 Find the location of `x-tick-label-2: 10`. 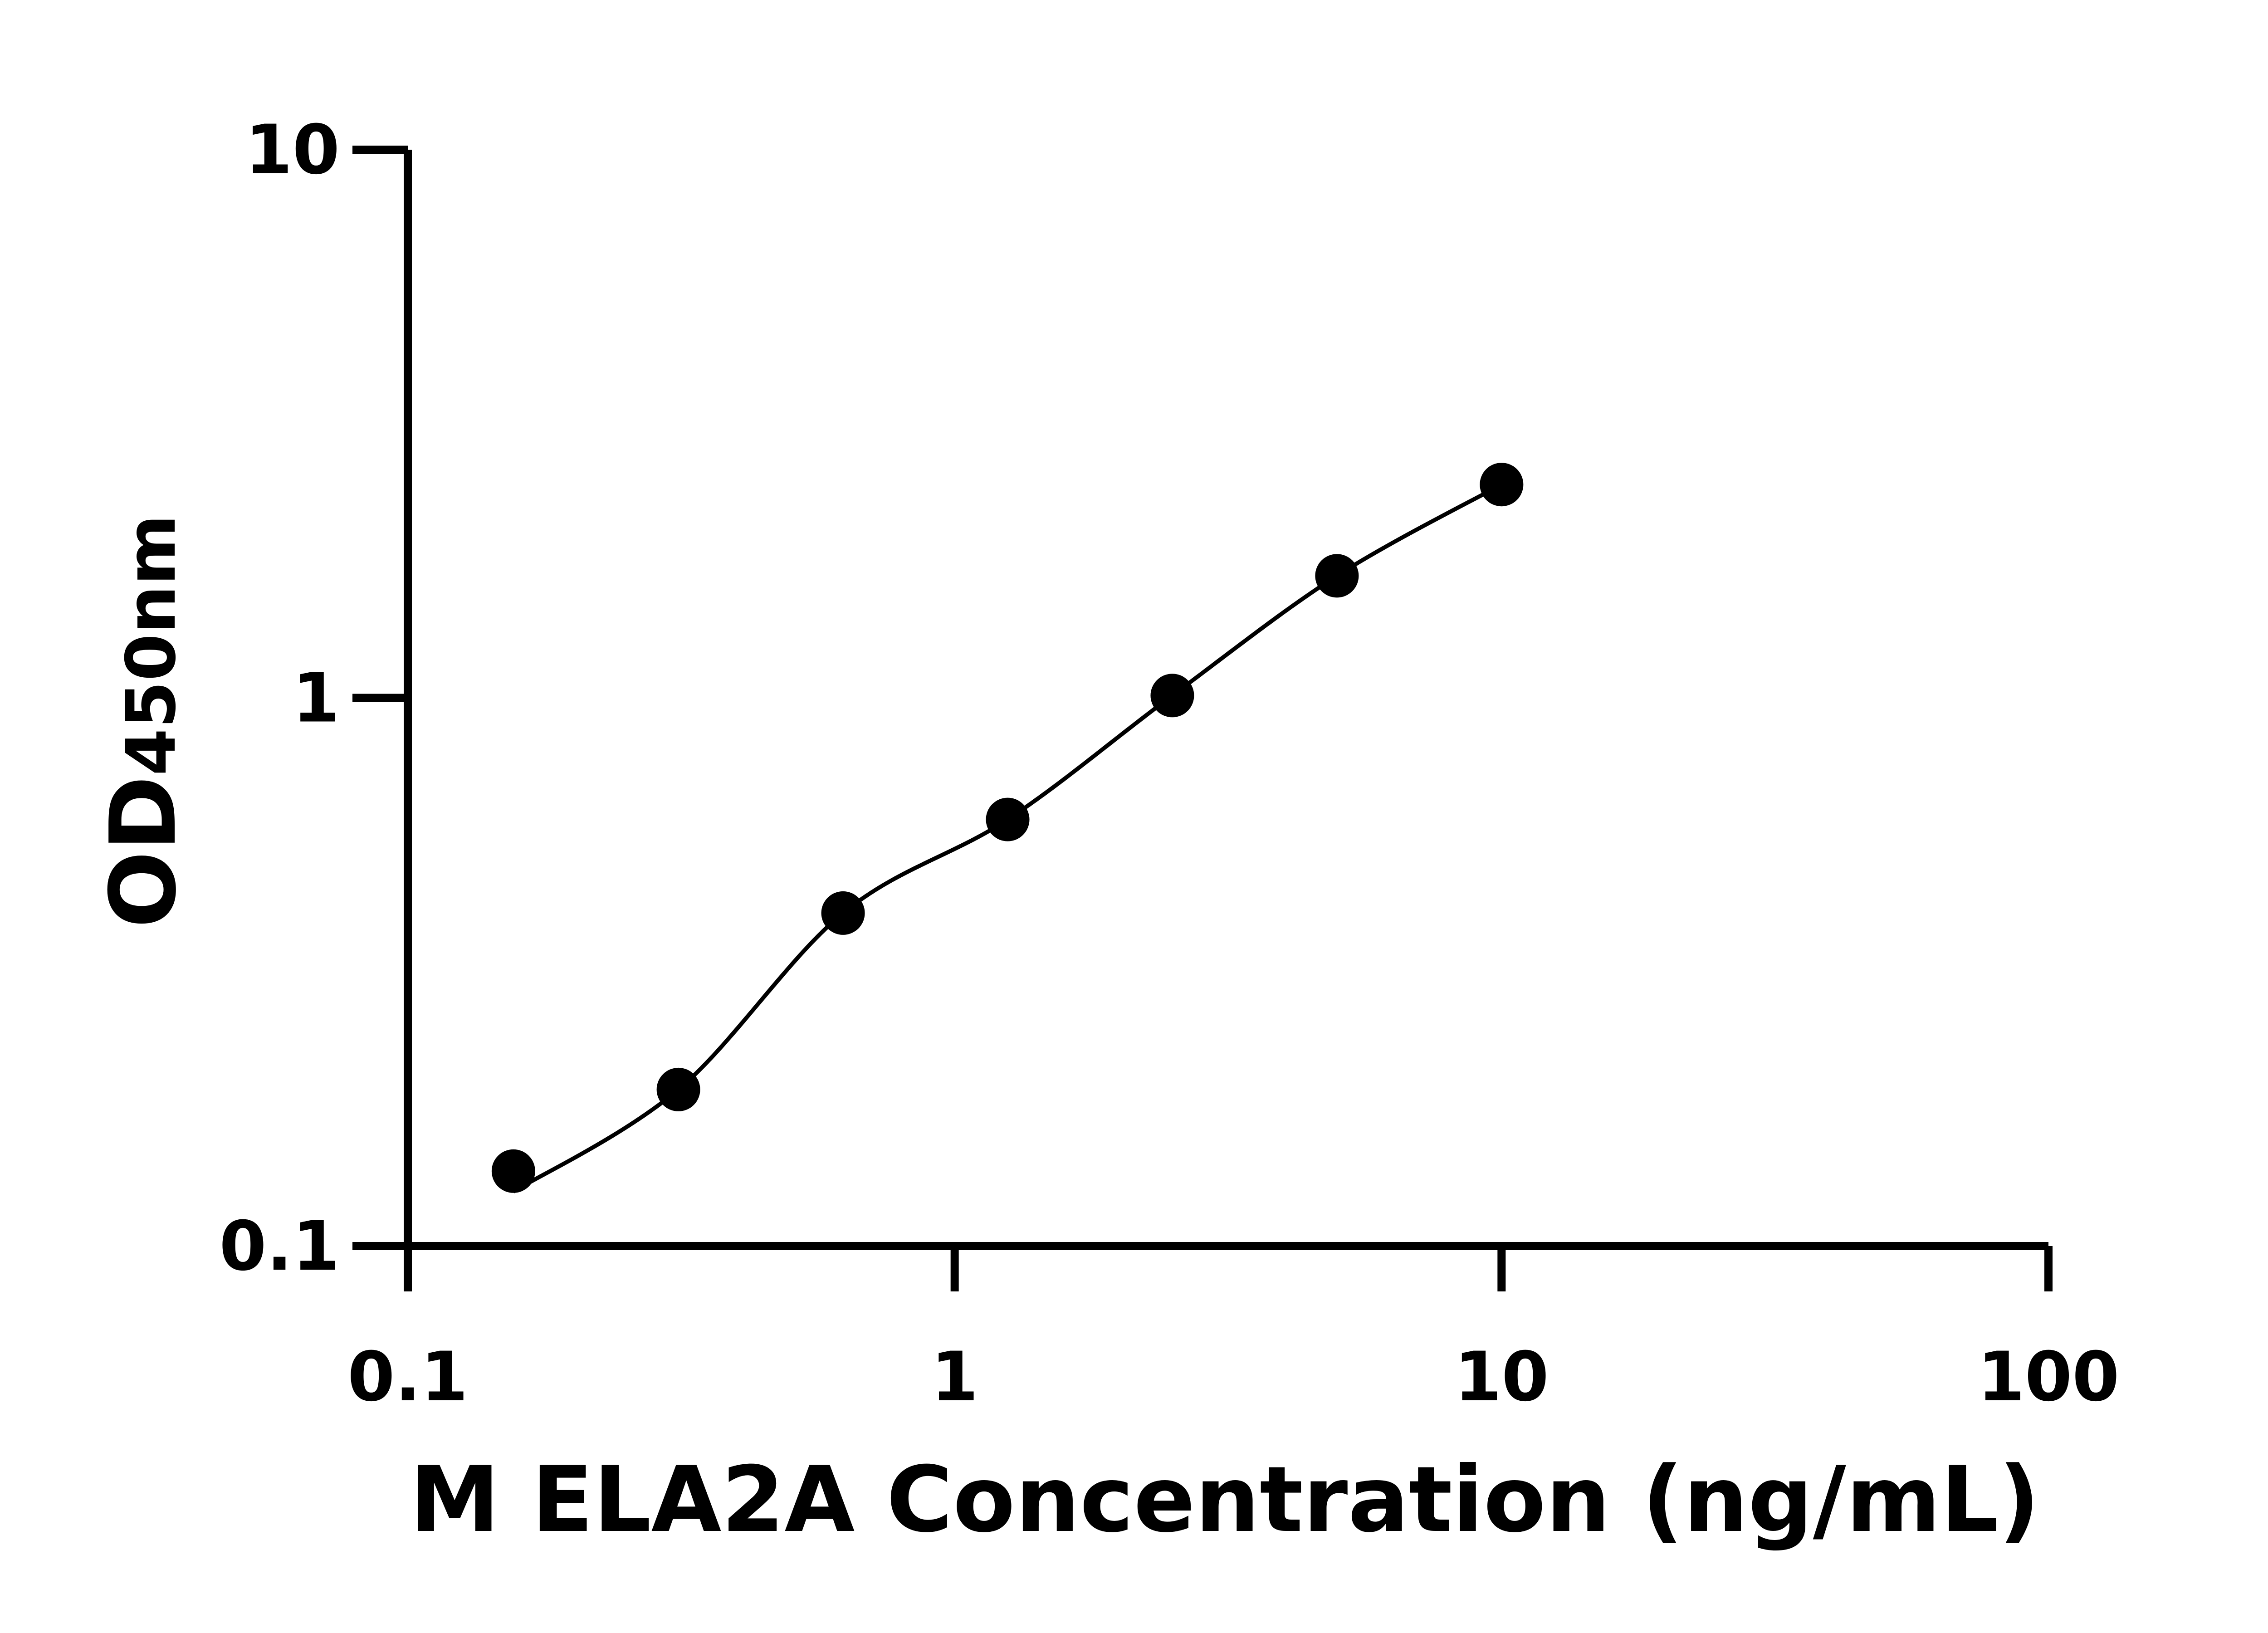

x-tick-label-2: 10 is located at coordinates (1502, 1377).